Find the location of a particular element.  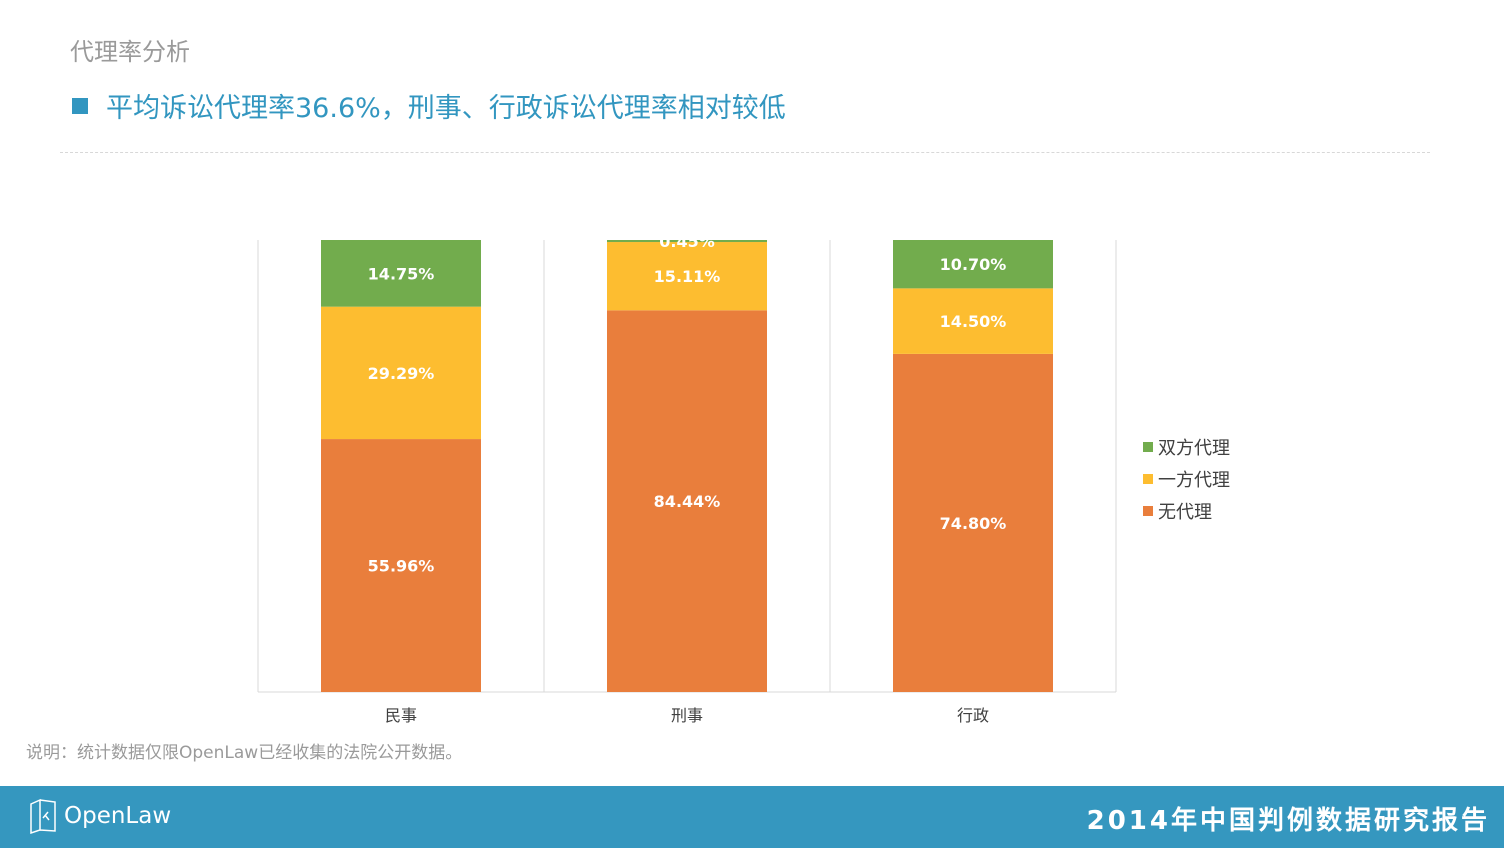

footnote: 说明：统计数据仅限OpenLaw已经收集的法院公开数据。 is located at coordinates (244, 753).